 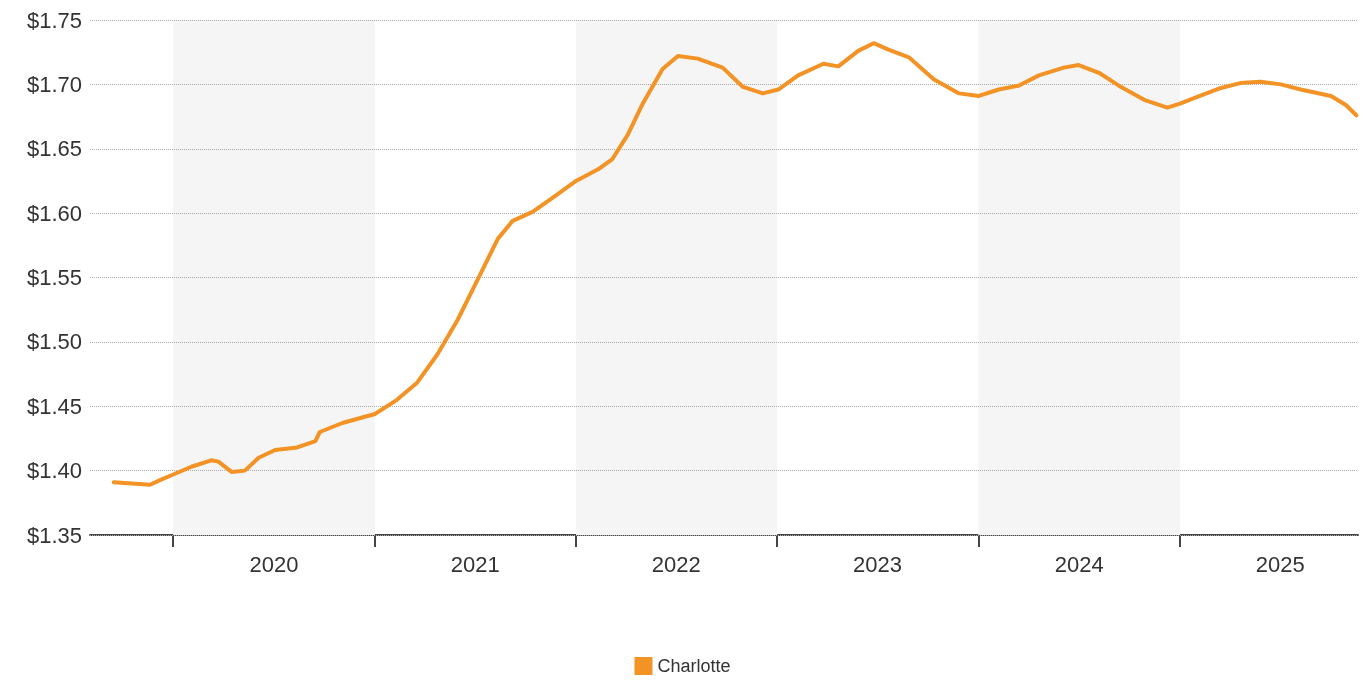 I want to click on y-tick-label: $1.40, so click(x=54, y=471).